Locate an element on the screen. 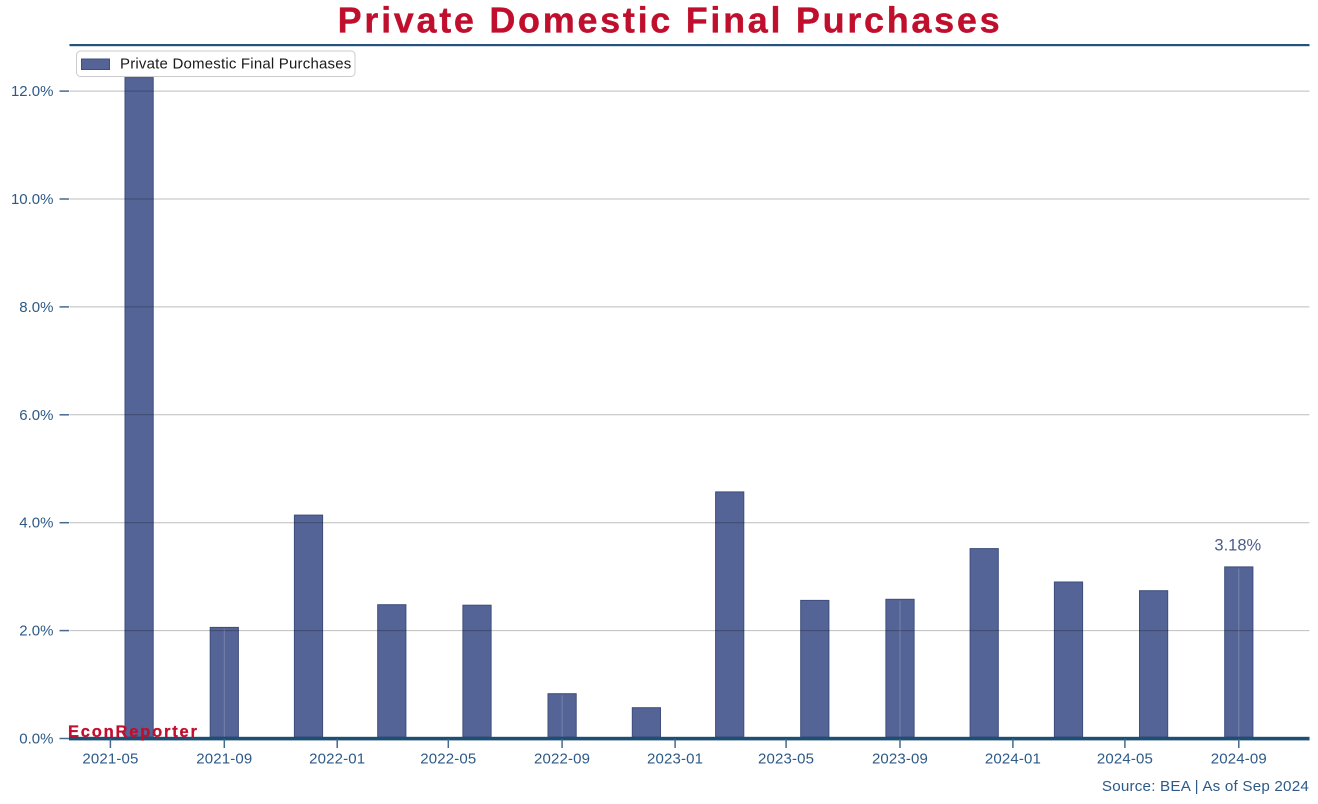 The height and width of the screenshot is (804, 1318). svg-text: Source: BEA | As of Sep 2024 is located at coordinates (1205, 786).